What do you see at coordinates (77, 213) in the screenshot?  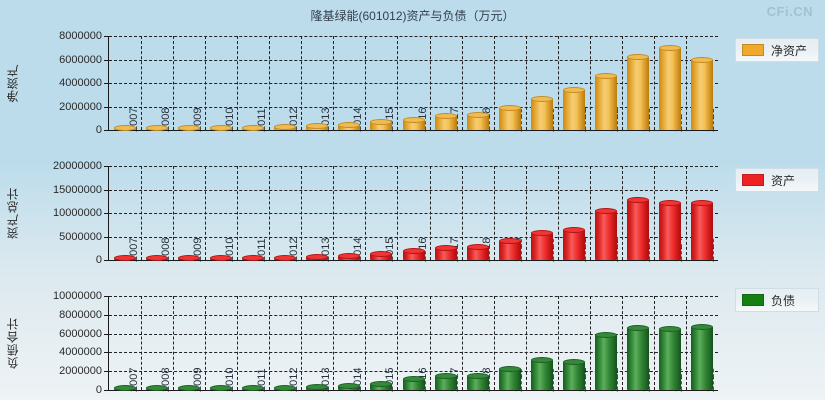 I see `y-tick-label: 10000000` at bounding box center [77, 213].